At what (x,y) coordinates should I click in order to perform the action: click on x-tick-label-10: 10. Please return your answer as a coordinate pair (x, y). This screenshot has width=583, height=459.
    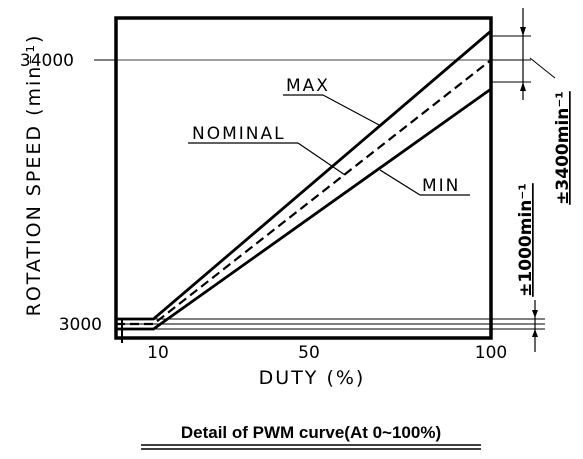
    Looking at the image, I should click on (158, 353).